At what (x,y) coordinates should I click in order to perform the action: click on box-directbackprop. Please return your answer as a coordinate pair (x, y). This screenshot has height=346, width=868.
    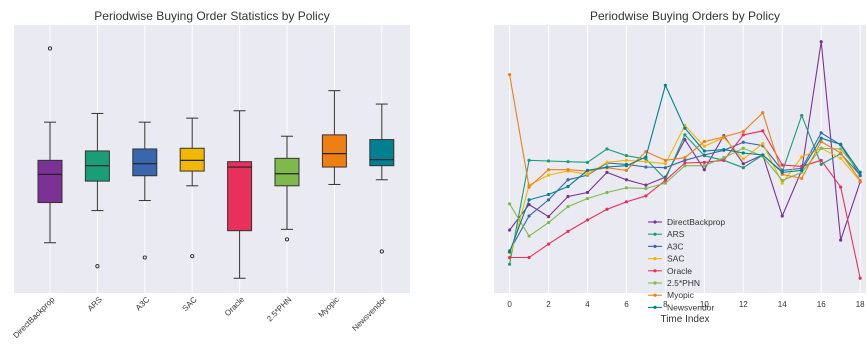
    Looking at the image, I should click on (50, 145).